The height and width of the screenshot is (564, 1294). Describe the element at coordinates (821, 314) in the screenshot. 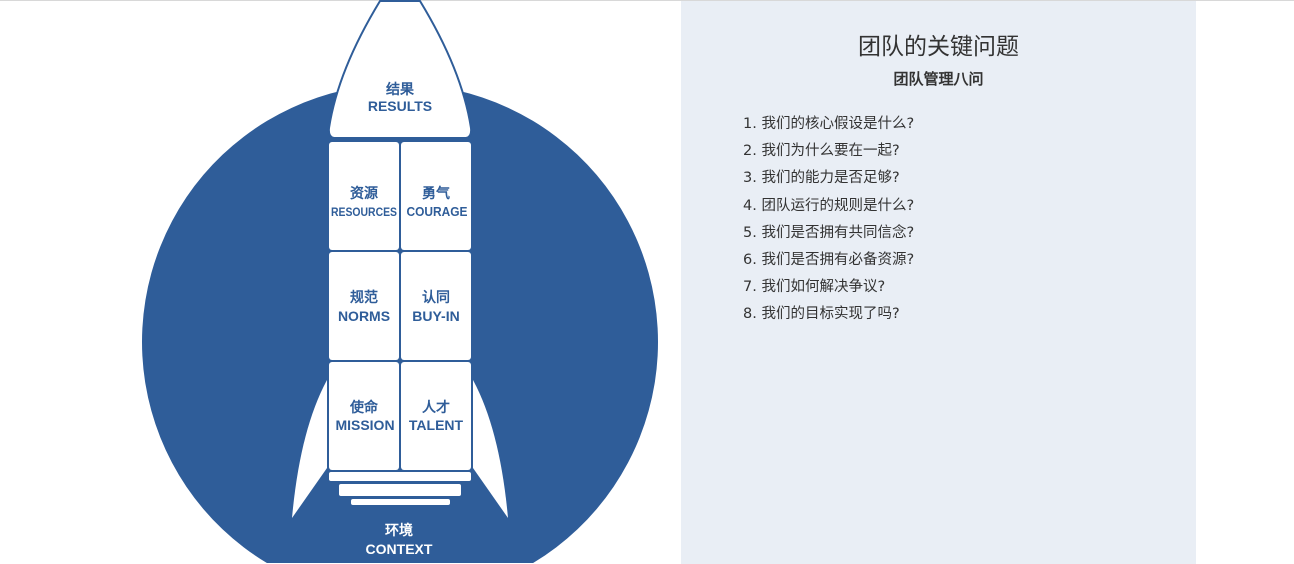

I see `list-item: 8. 我们的目标实现了吗?` at that location.